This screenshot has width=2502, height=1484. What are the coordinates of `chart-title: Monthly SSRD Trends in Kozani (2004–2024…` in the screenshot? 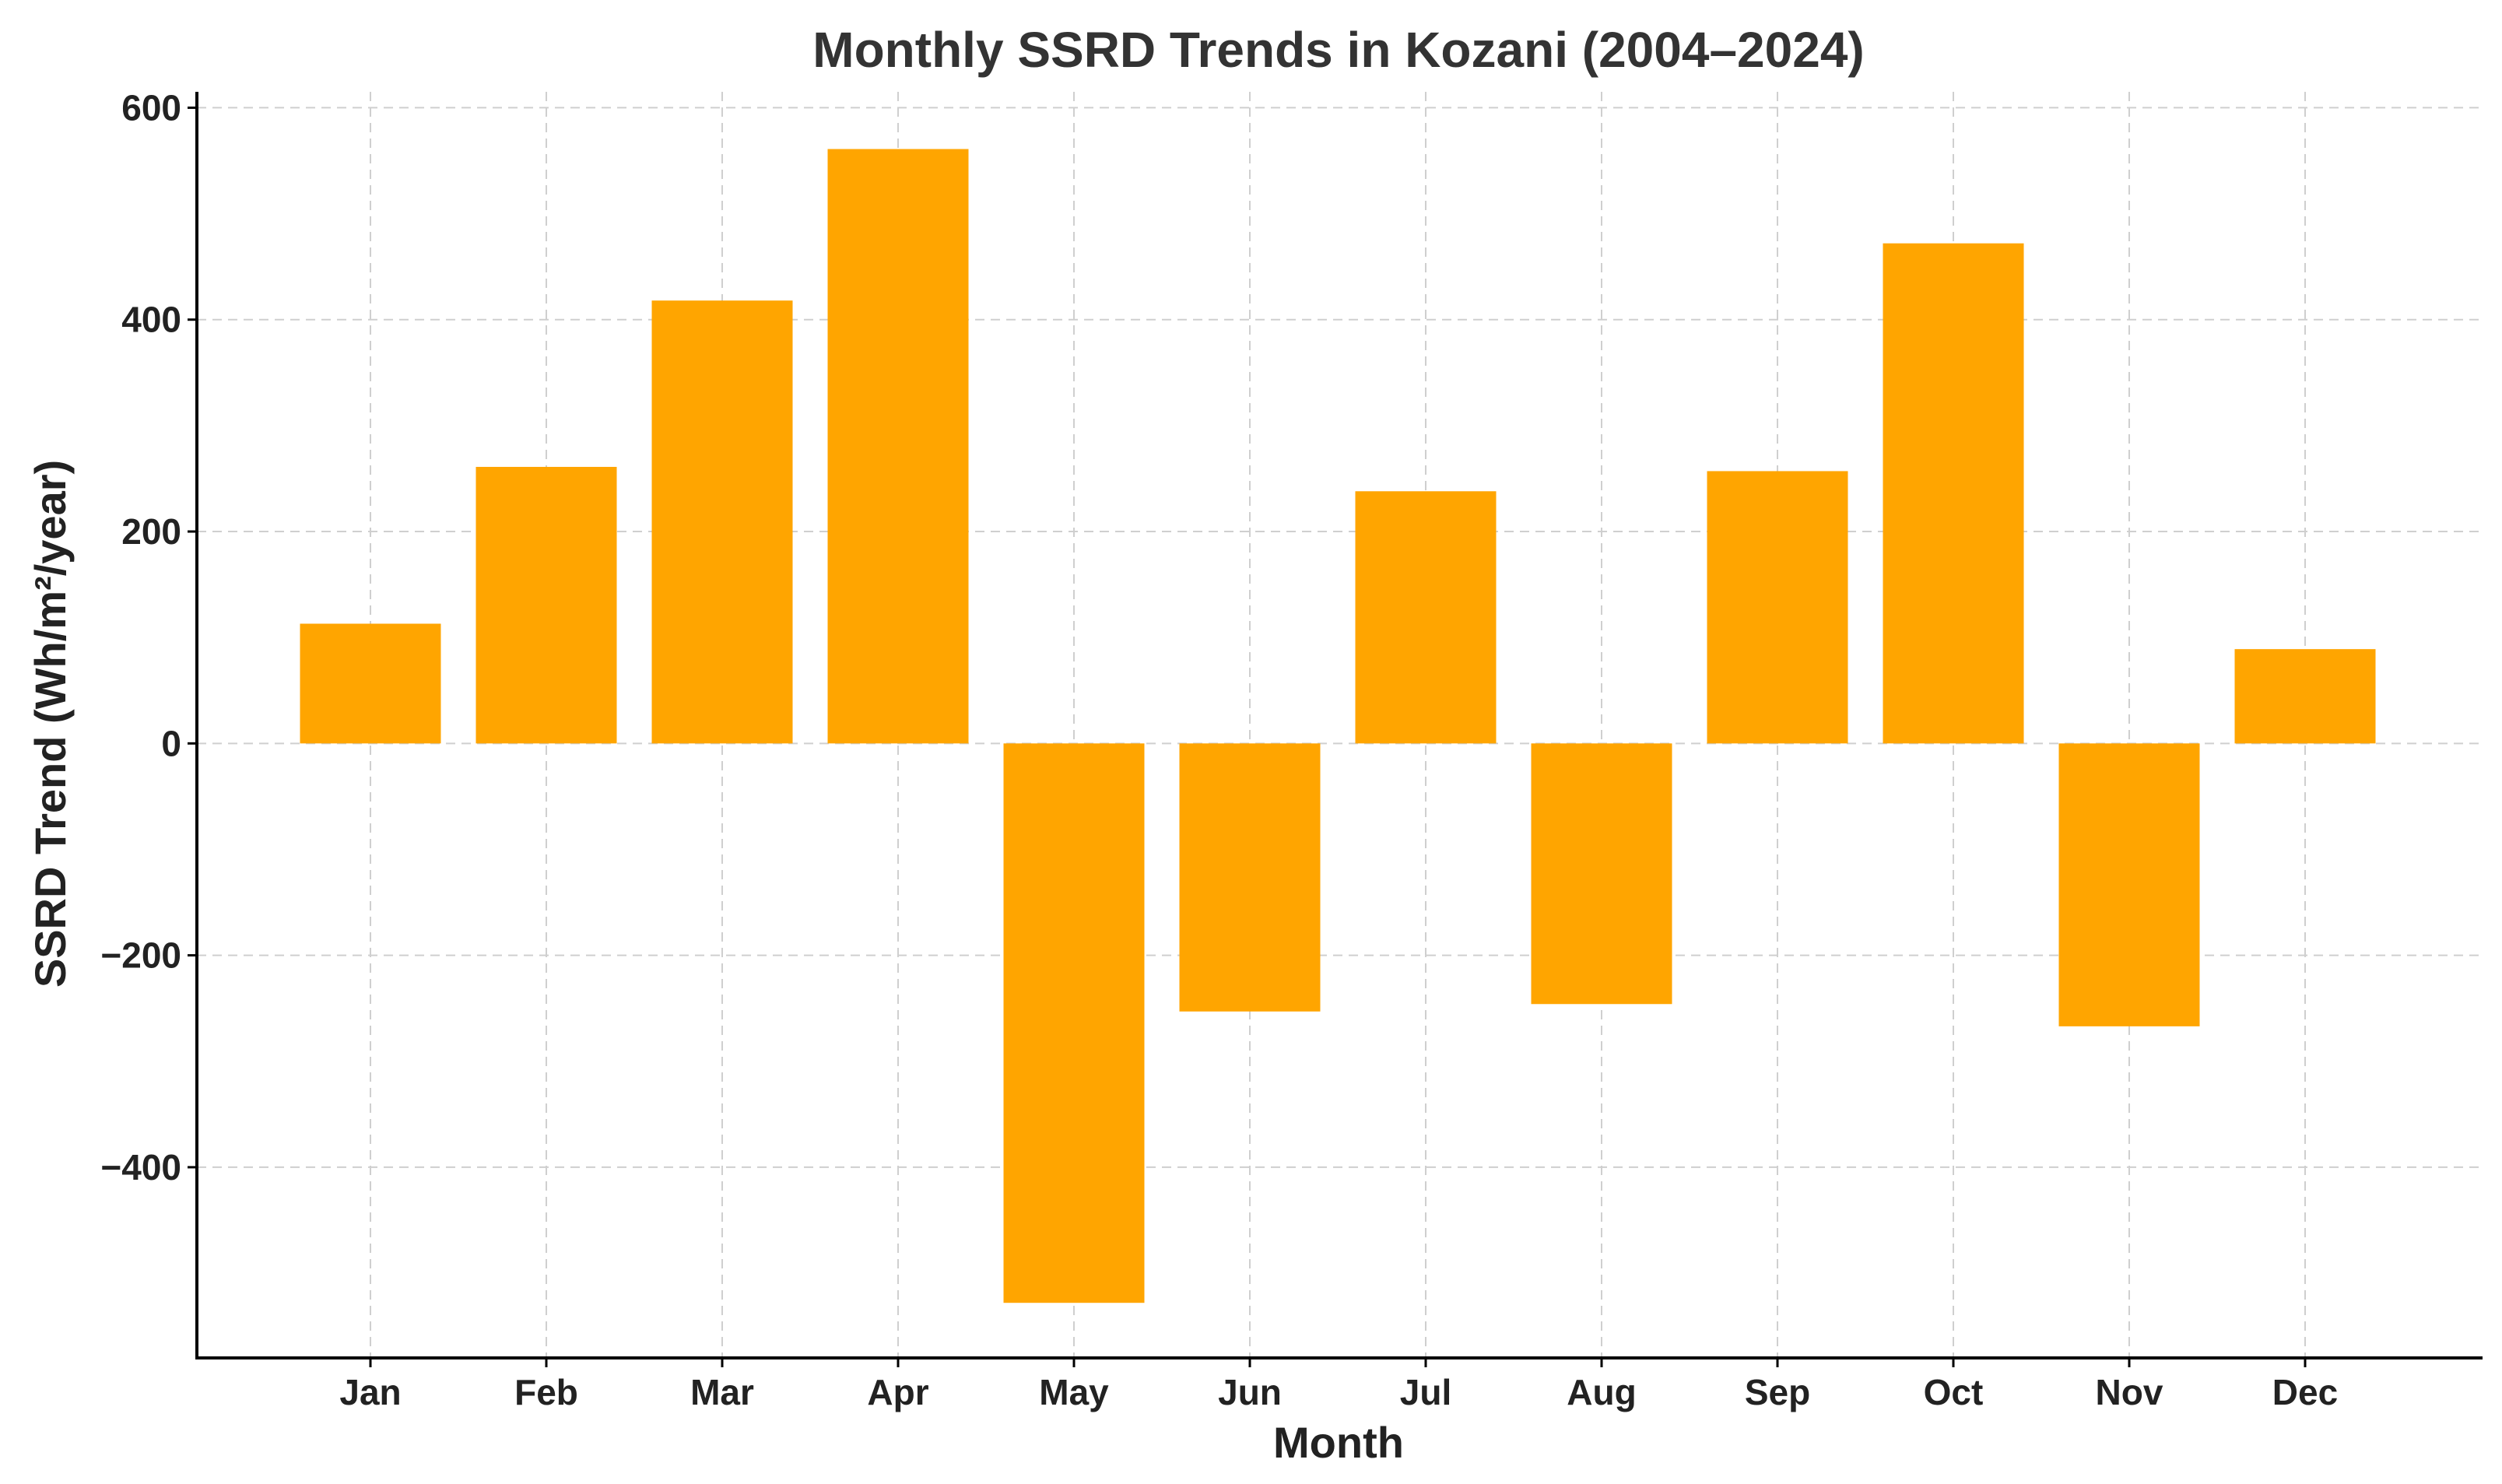 It's located at (1338, 50).